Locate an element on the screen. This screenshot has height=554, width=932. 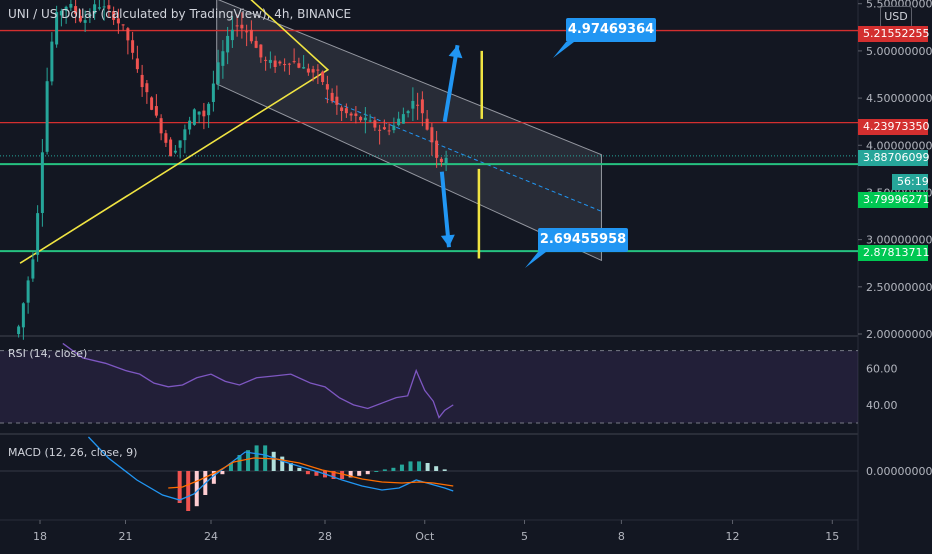
bearish-arrow-shaft is located at coordinates (445, 209).